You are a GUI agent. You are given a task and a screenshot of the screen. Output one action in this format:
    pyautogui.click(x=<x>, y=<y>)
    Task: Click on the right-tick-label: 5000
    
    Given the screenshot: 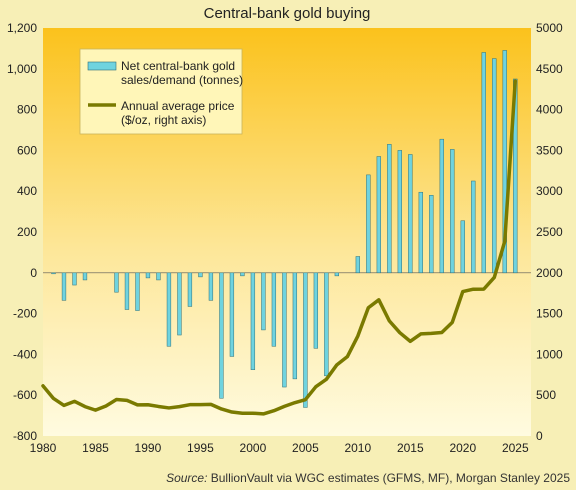 What is the action you would take?
    pyautogui.click(x=549, y=28)
    